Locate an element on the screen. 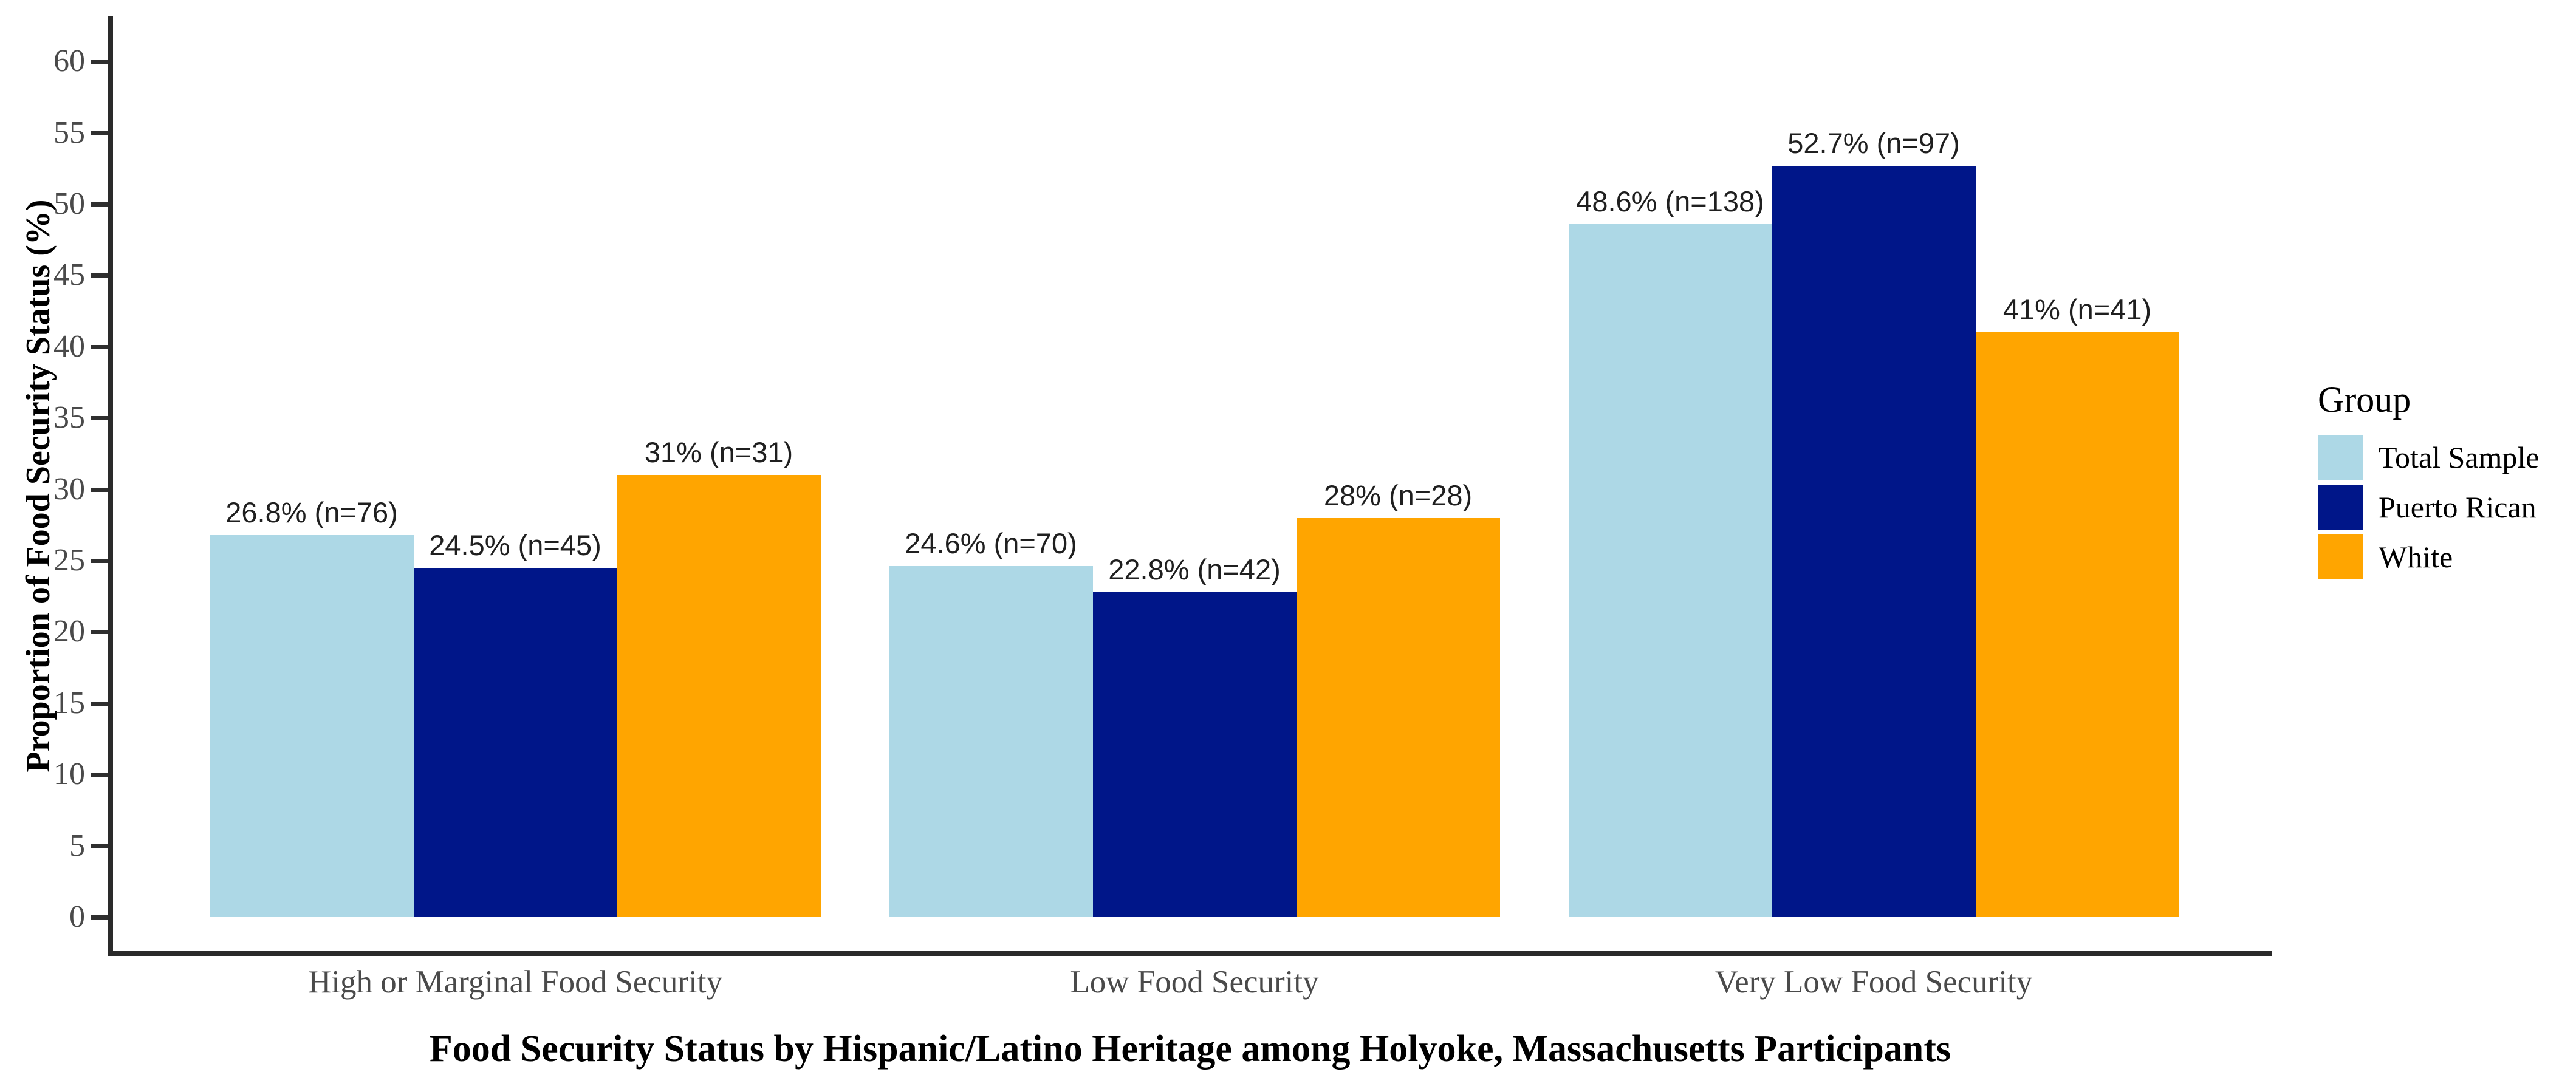  bar-value-label: 22.8% (n=42) is located at coordinates (1194, 569).